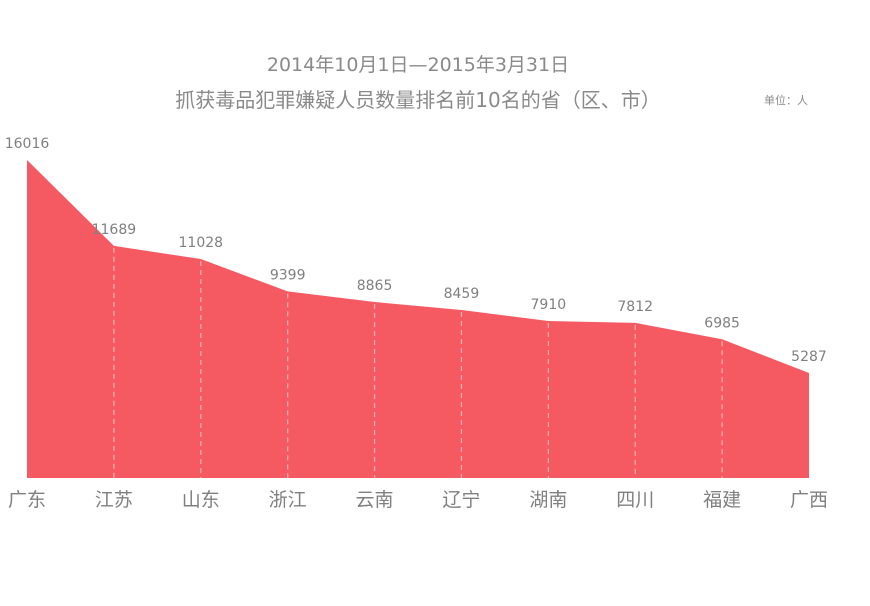 The image size is (870, 606). I want to click on category-label: 山东, so click(201, 500).